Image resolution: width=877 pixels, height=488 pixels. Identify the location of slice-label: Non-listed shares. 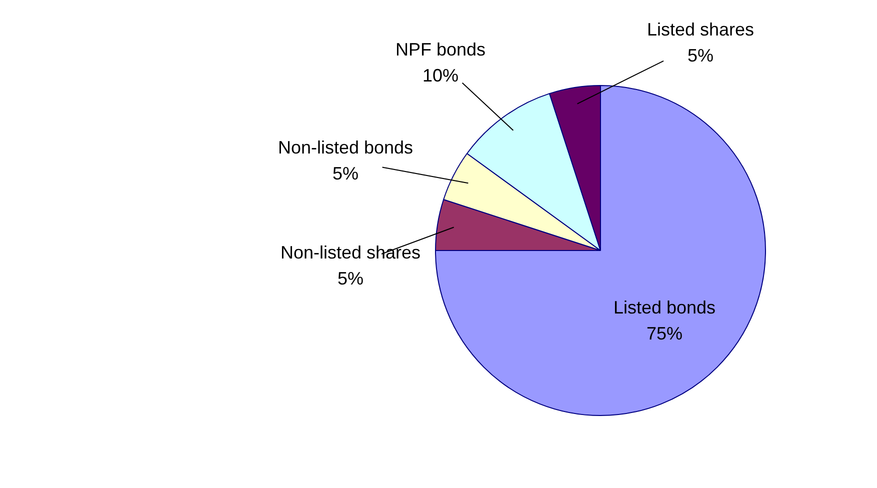
(350, 252).